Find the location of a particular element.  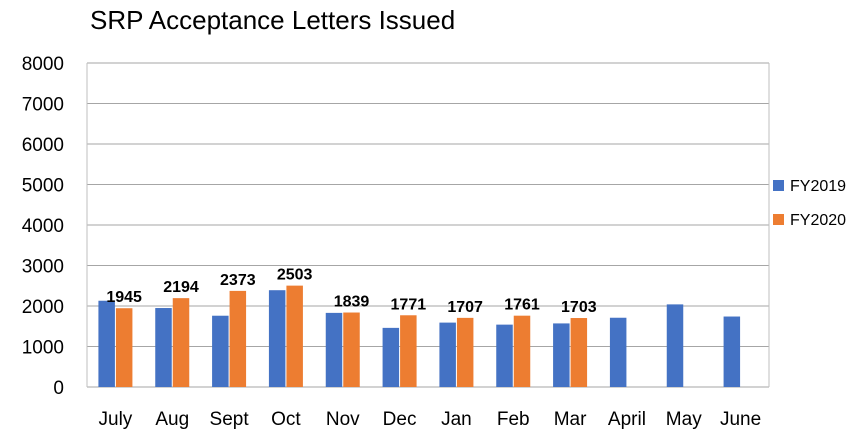

x-tick-label: April is located at coordinates (627, 419).